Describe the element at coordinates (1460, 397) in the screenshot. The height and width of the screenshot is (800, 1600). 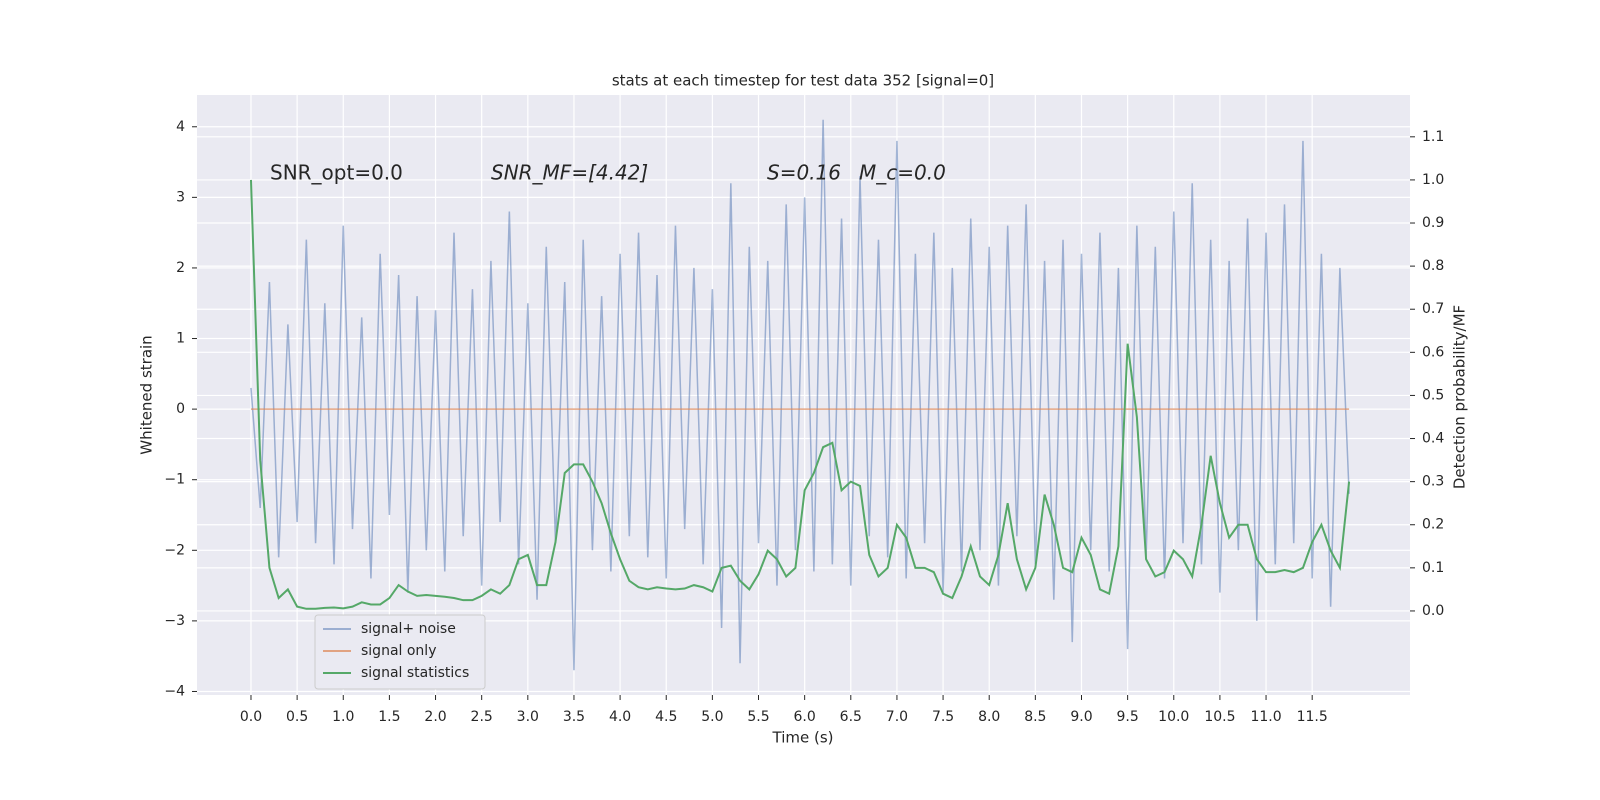
I see `y2-axis-label: Detection probability/MF` at that location.